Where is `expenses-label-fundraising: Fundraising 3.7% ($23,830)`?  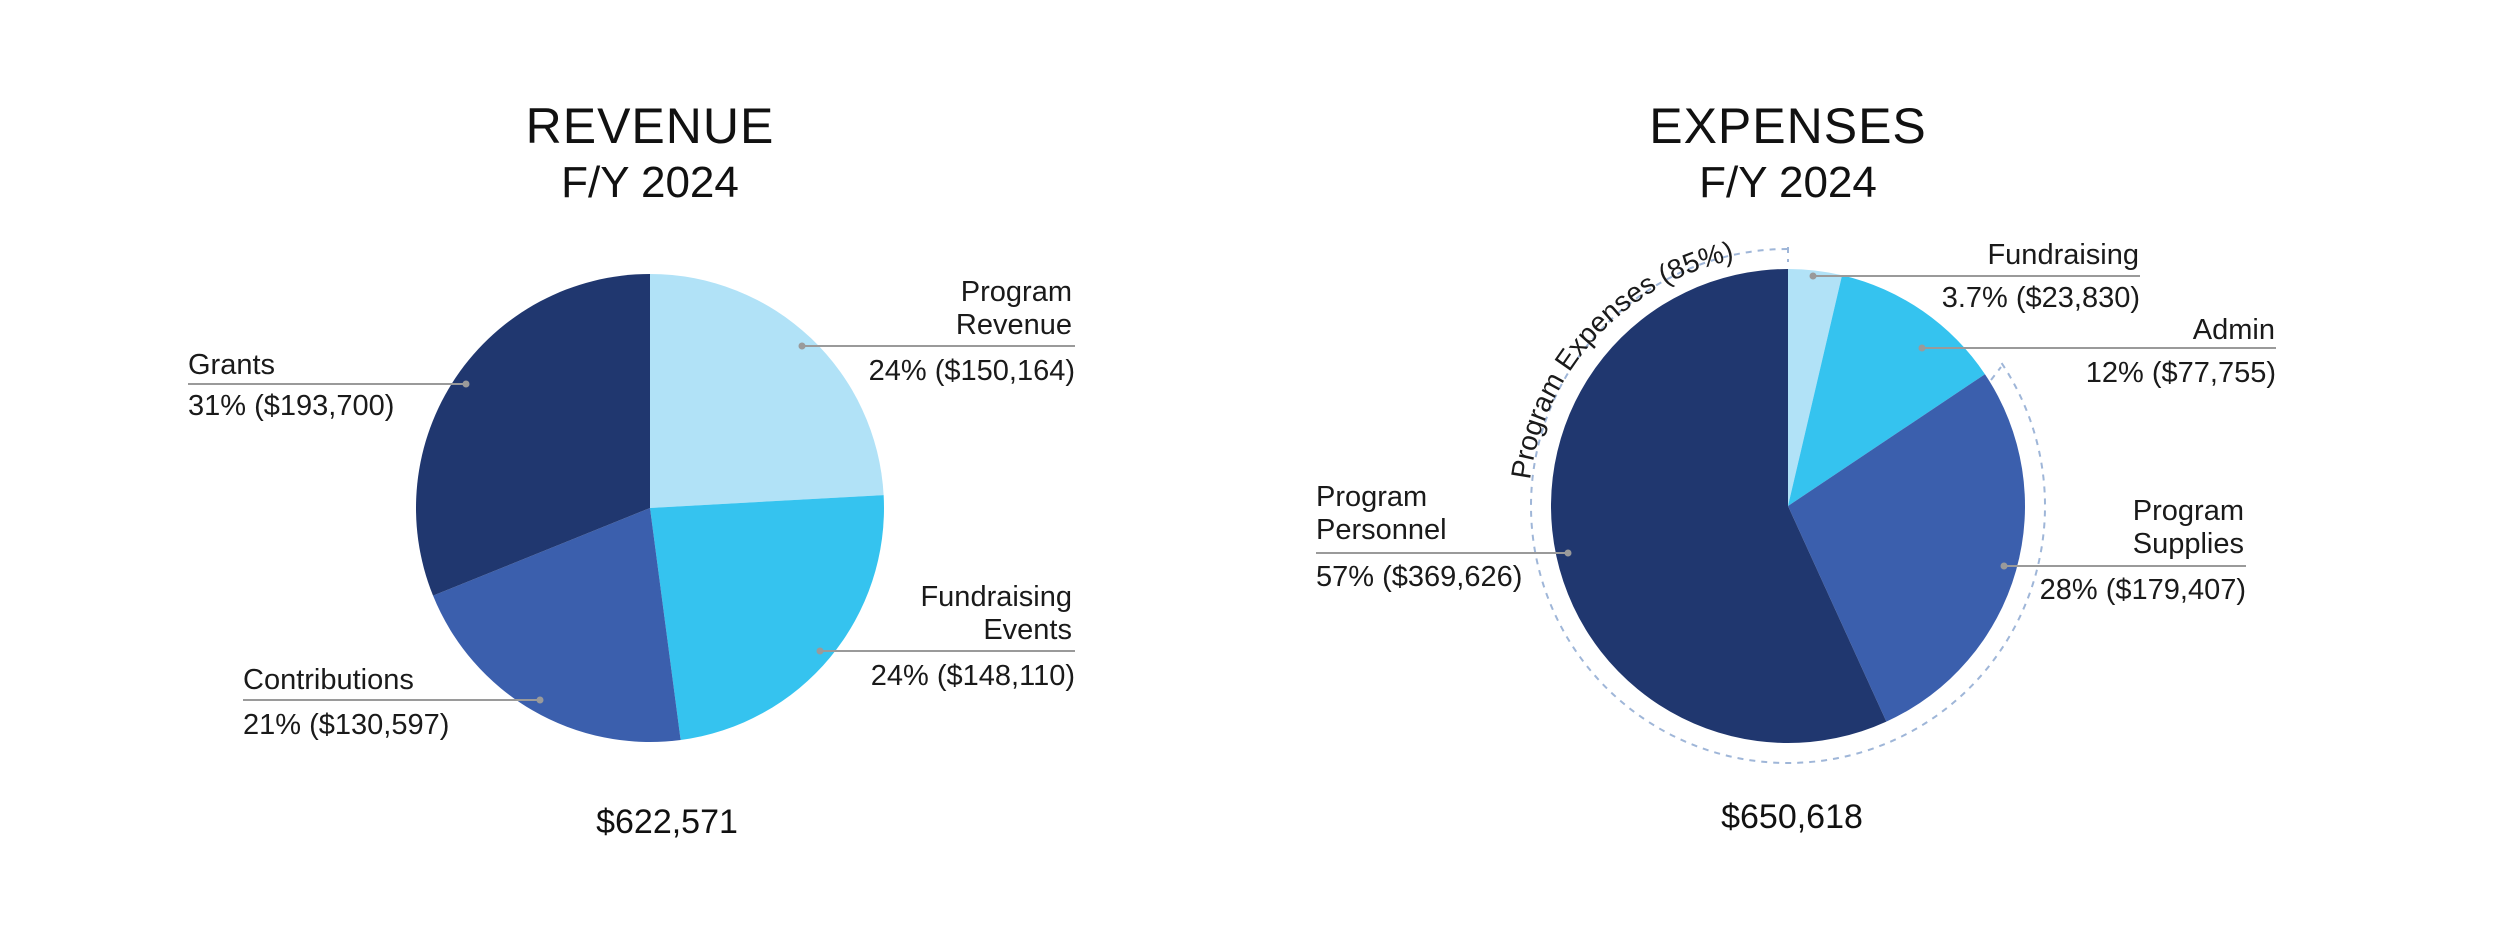 expenses-label-fundraising: Fundraising 3.7% ($23,830) is located at coordinates (1974, 276).